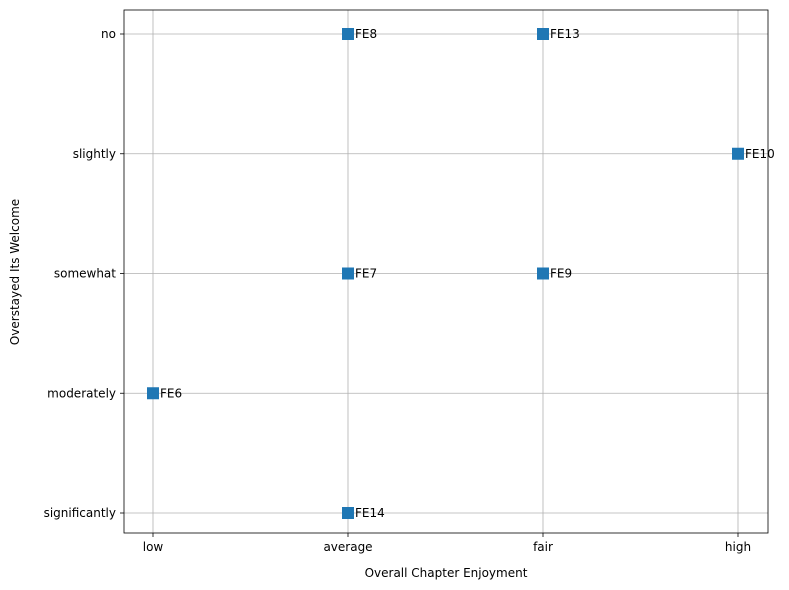 This screenshot has height=590, width=789. What do you see at coordinates (81, 393) in the screenshot?
I see `y-tick-label: moderately` at bounding box center [81, 393].